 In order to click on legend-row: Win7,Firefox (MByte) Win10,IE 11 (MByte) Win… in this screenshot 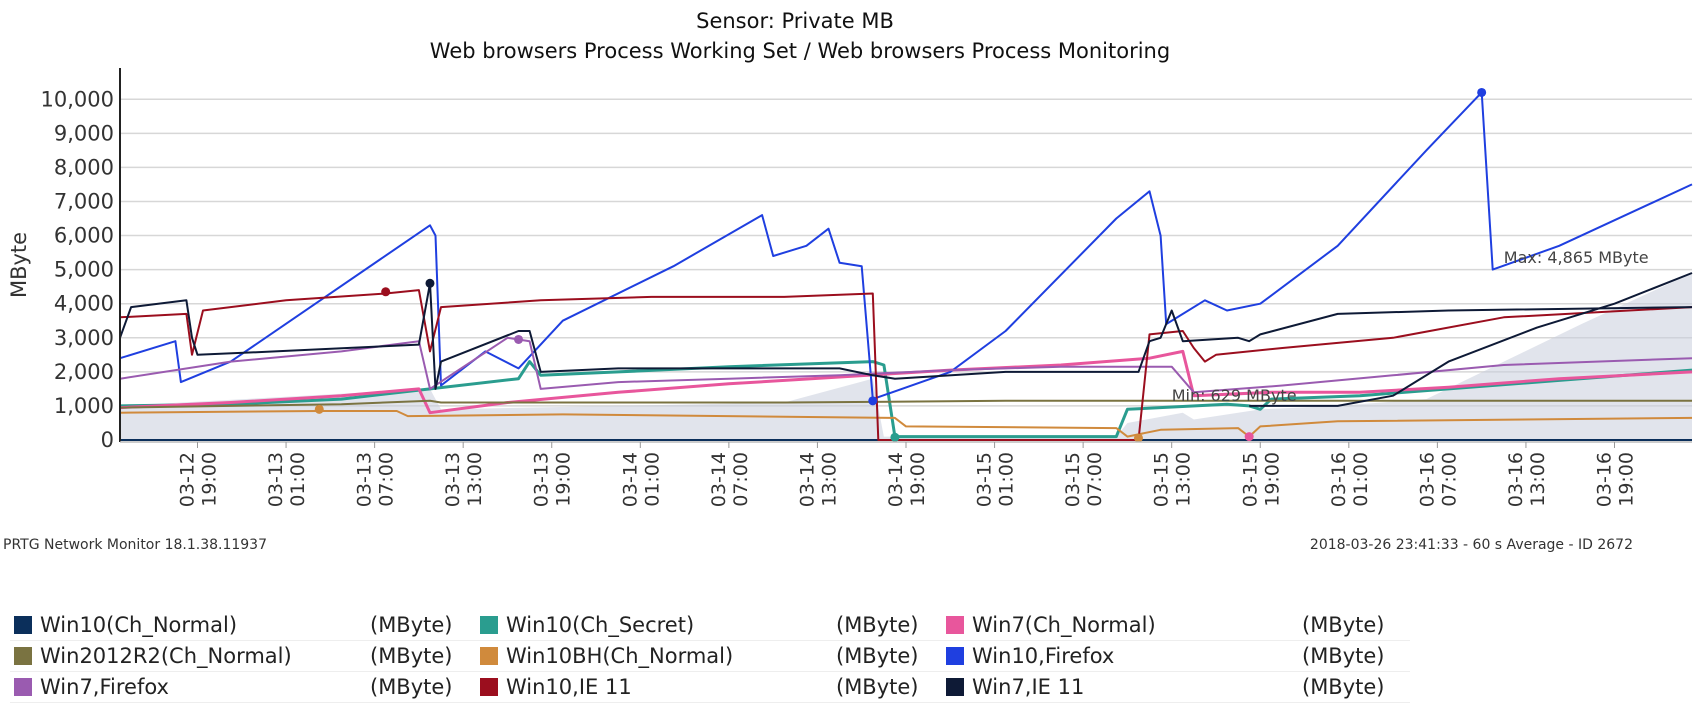, I will do `click(710, 687)`.